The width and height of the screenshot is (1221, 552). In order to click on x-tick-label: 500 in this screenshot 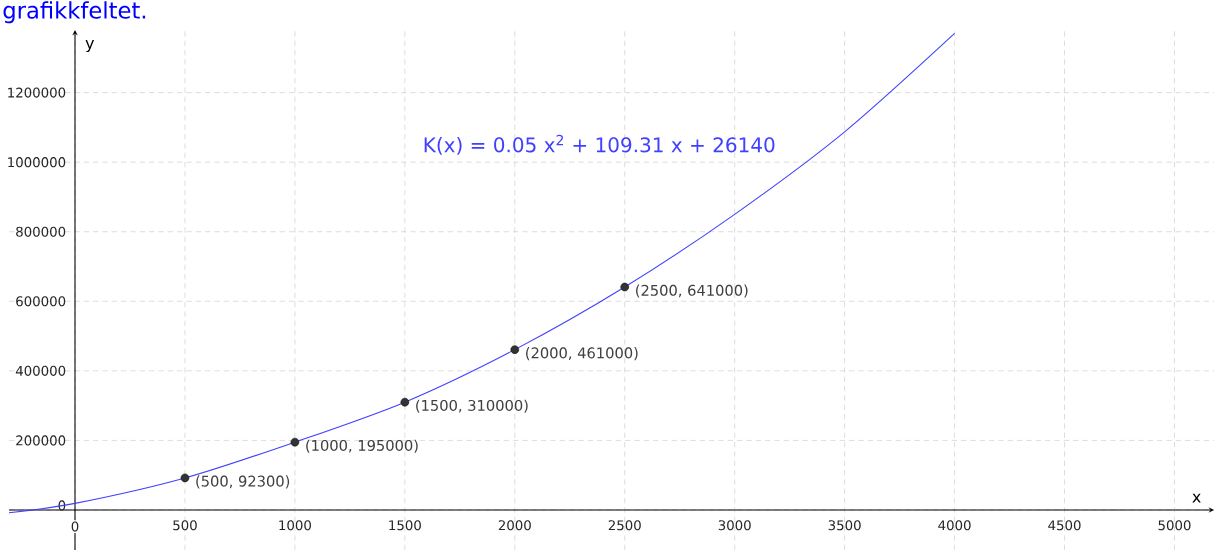, I will do `click(185, 525)`.